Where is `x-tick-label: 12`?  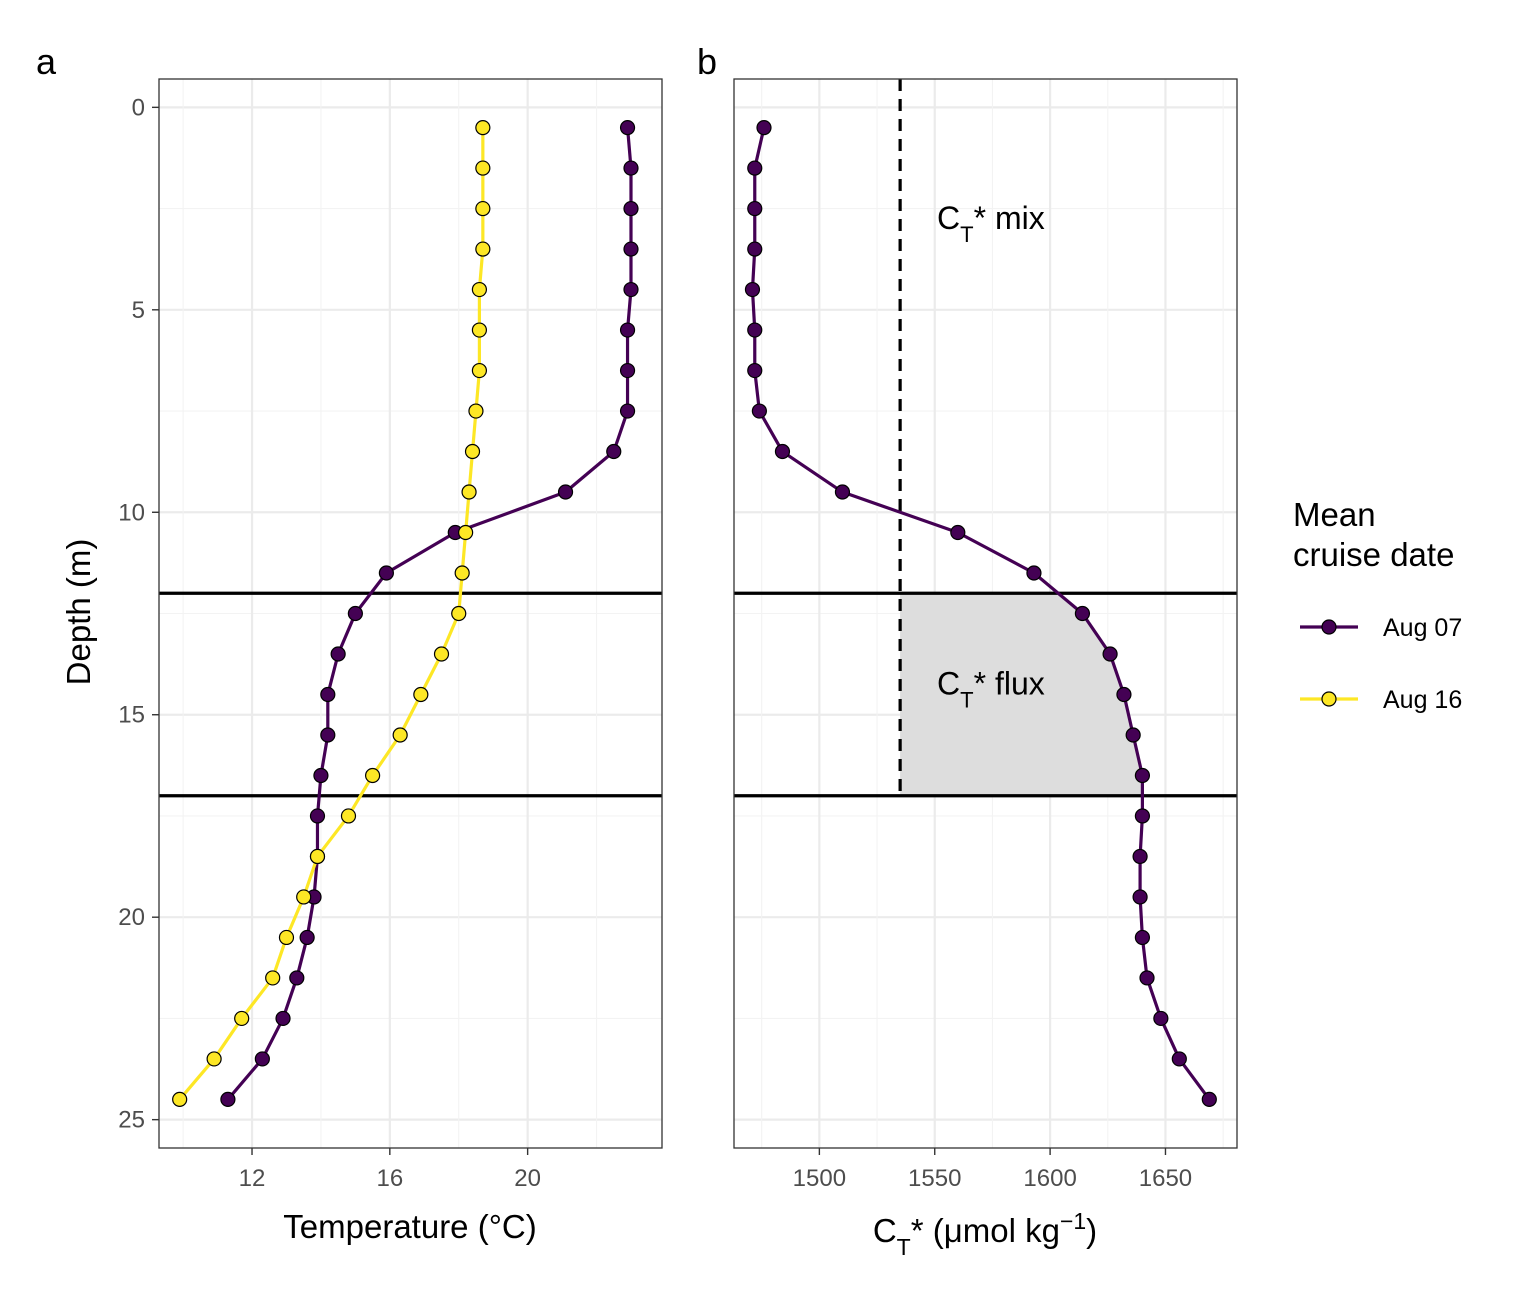
x-tick-label: 12 is located at coordinates (252, 1178).